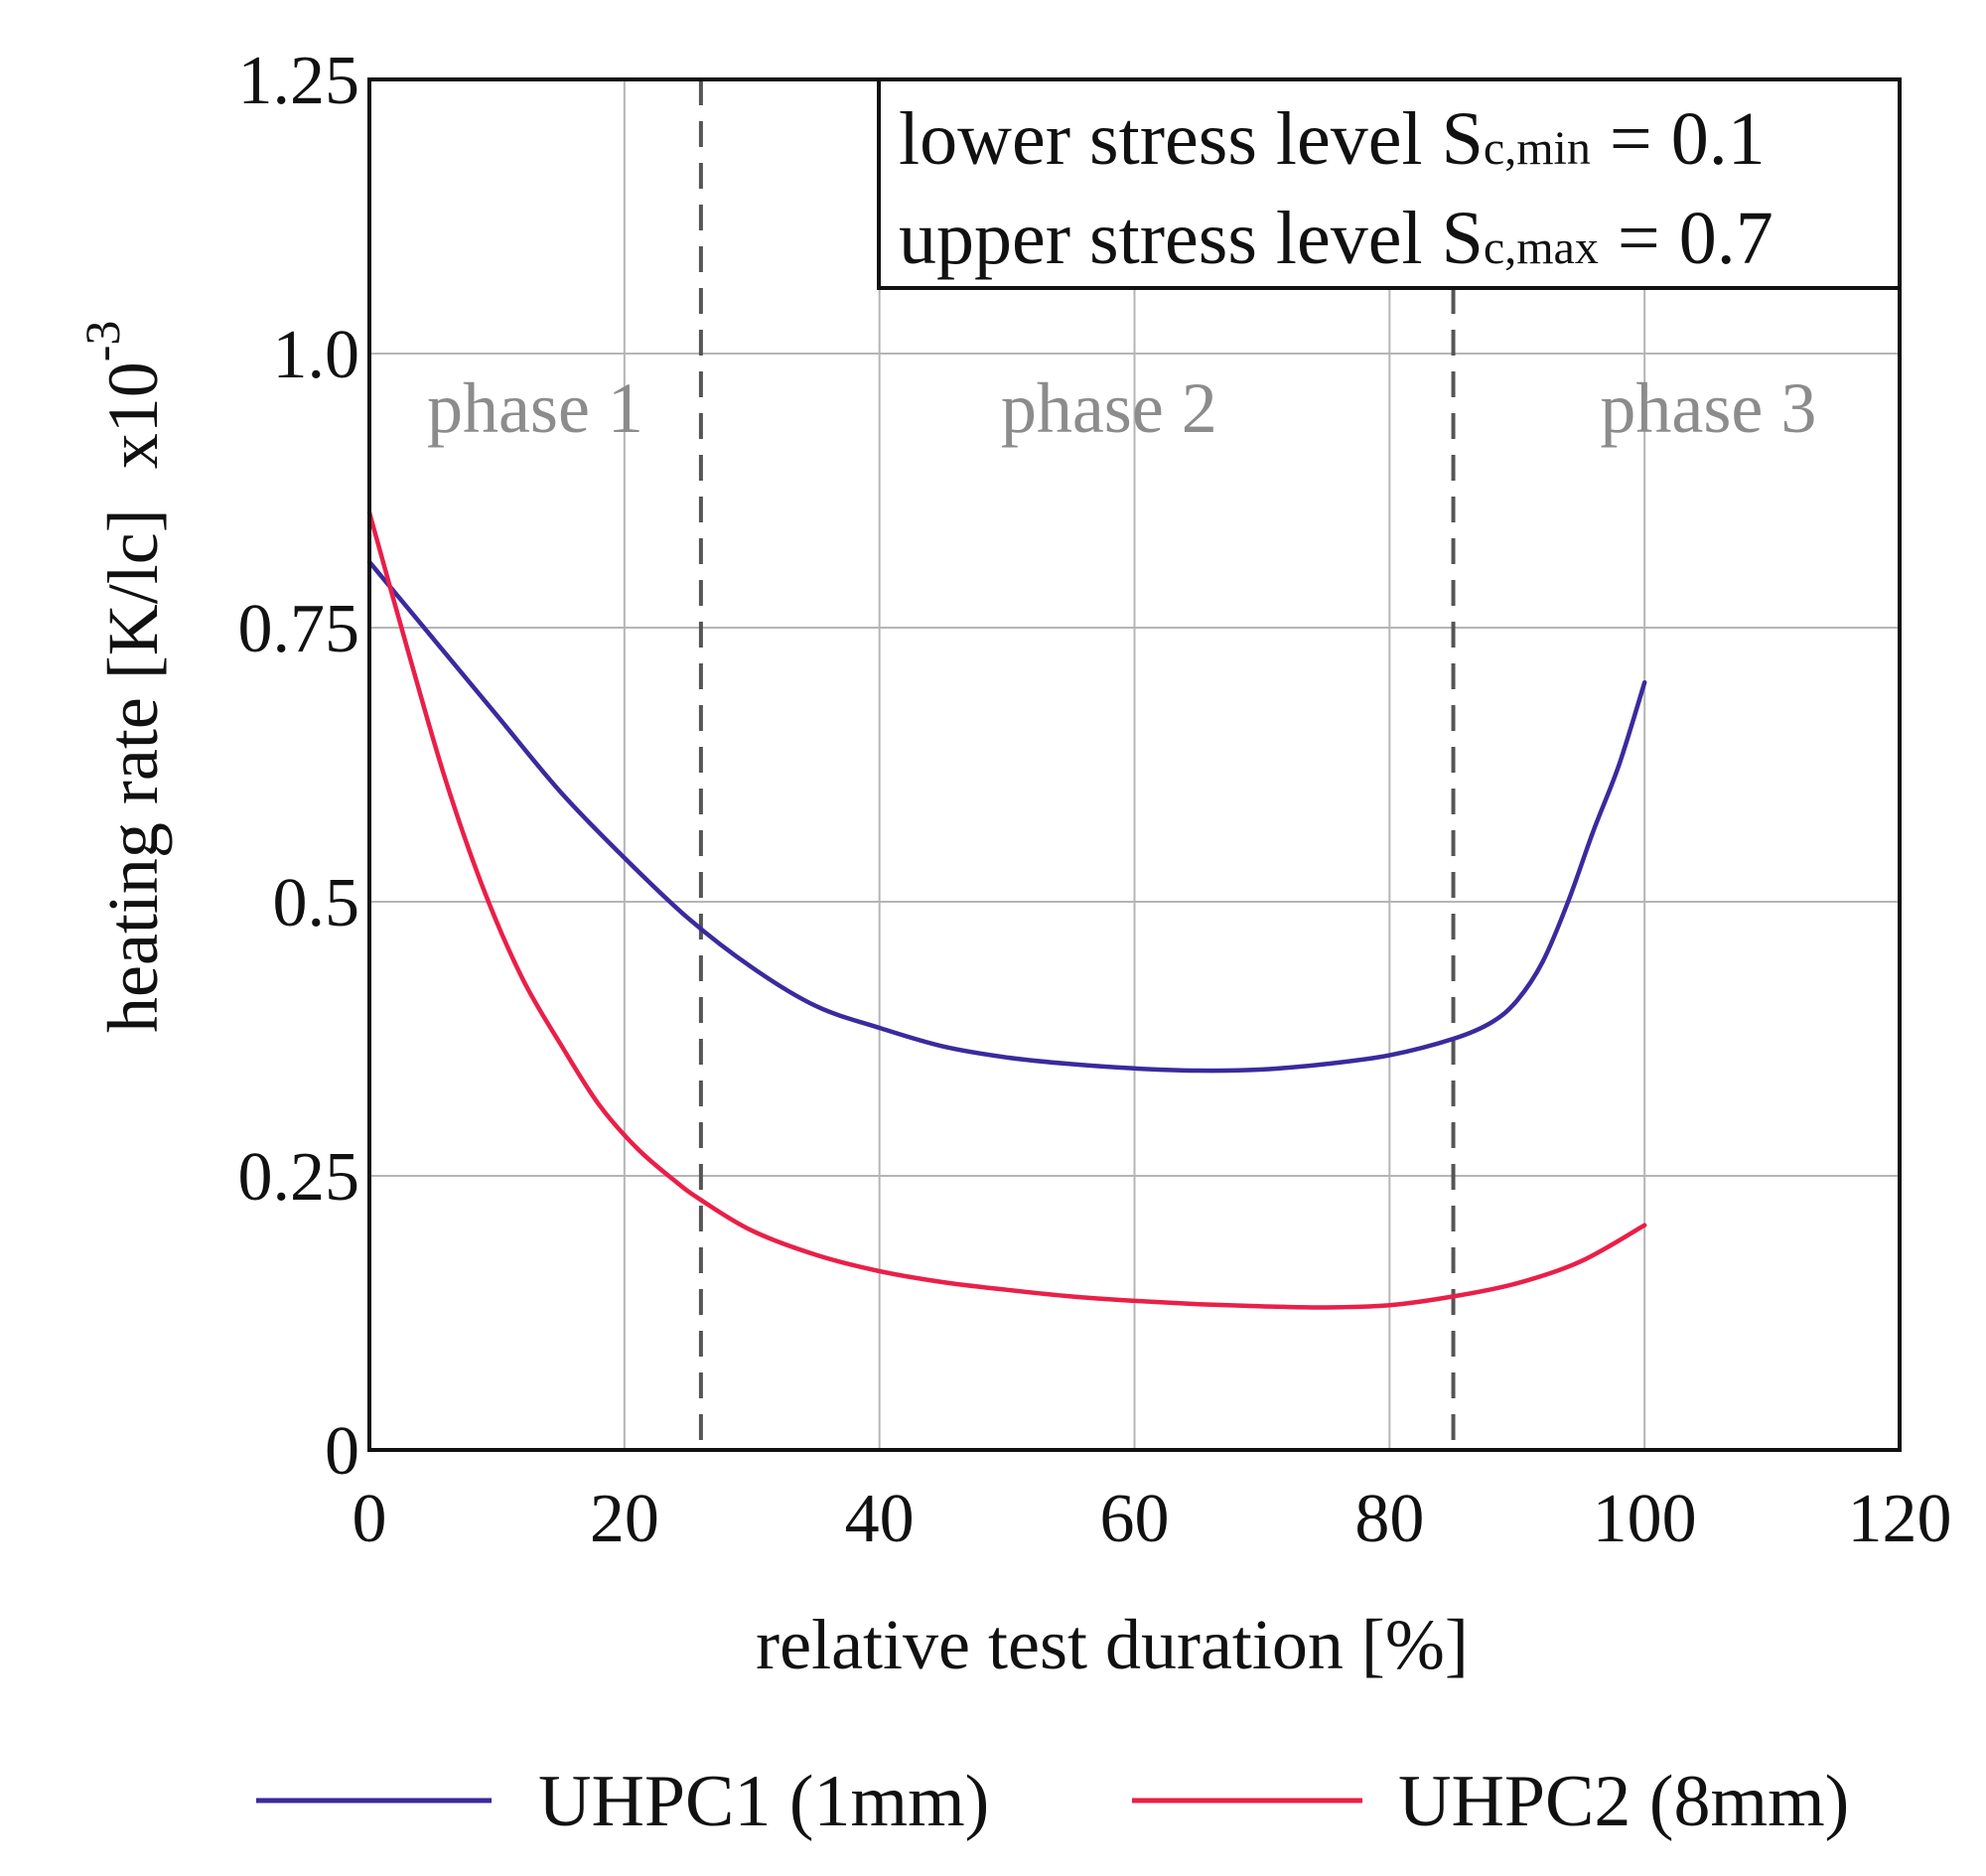 This screenshot has width=1986, height=1876. Describe the element at coordinates (1052, 1802) in the screenshot. I see `legend: UHPC1 (1mm) UHPC2 (8mm)` at that location.